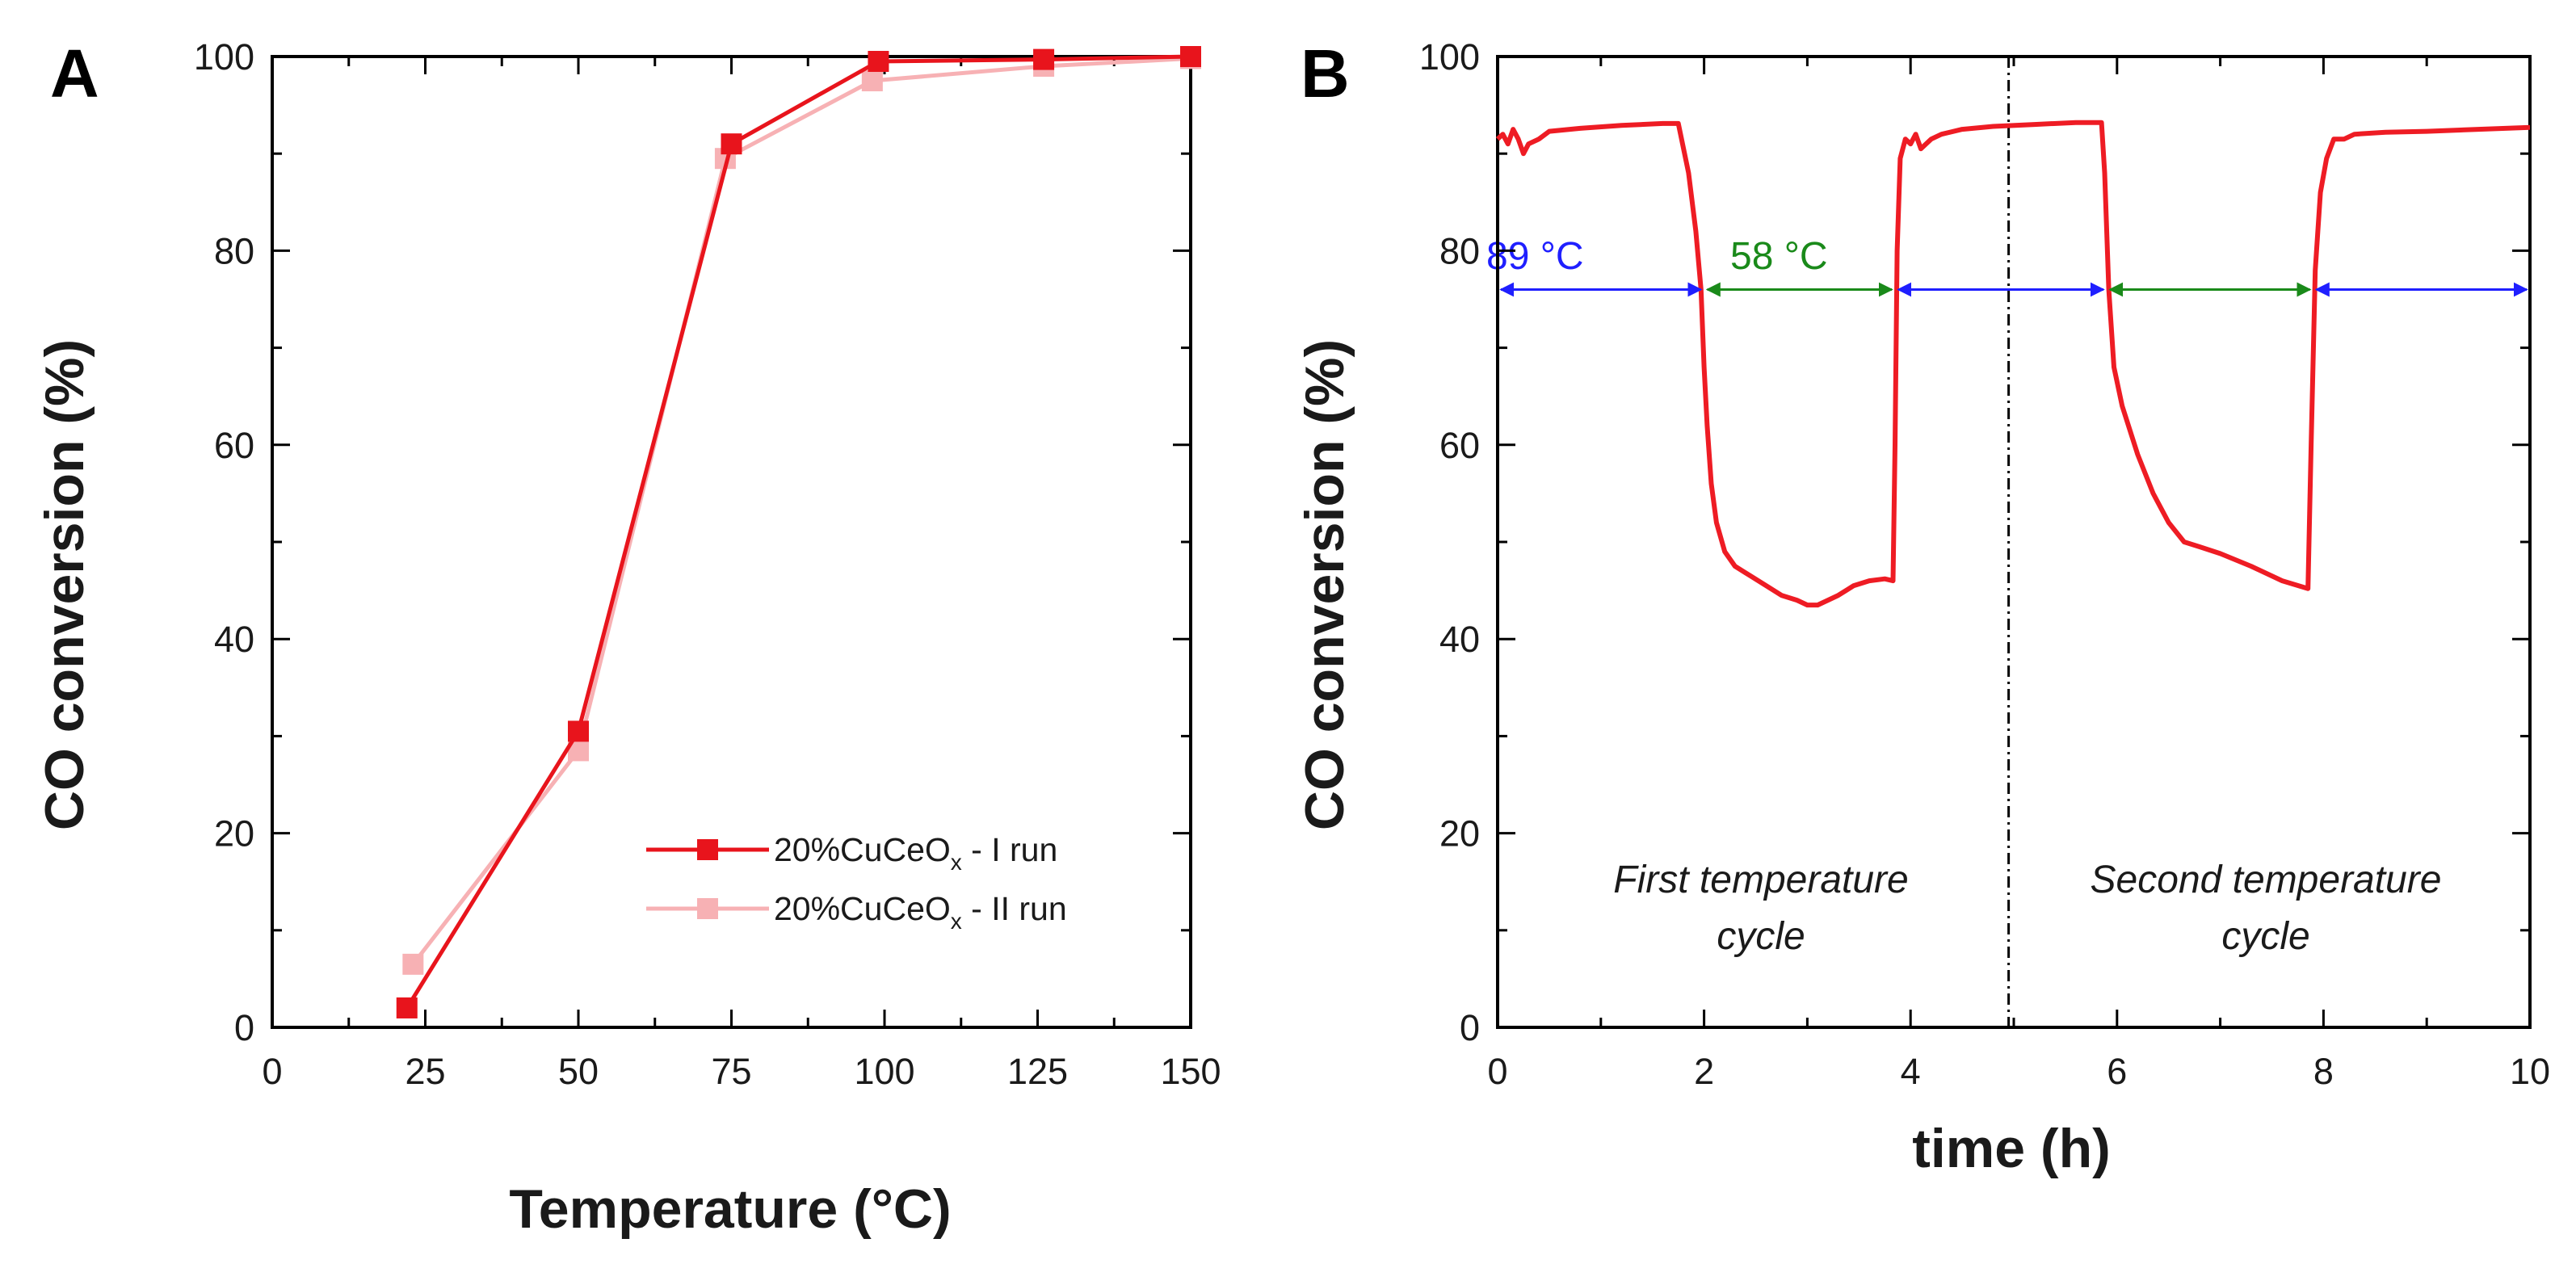 The width and height of the screenshot is (2576, 1264). I want to click on legend-label-run1-suffix: - I run, so click(1009, 849).